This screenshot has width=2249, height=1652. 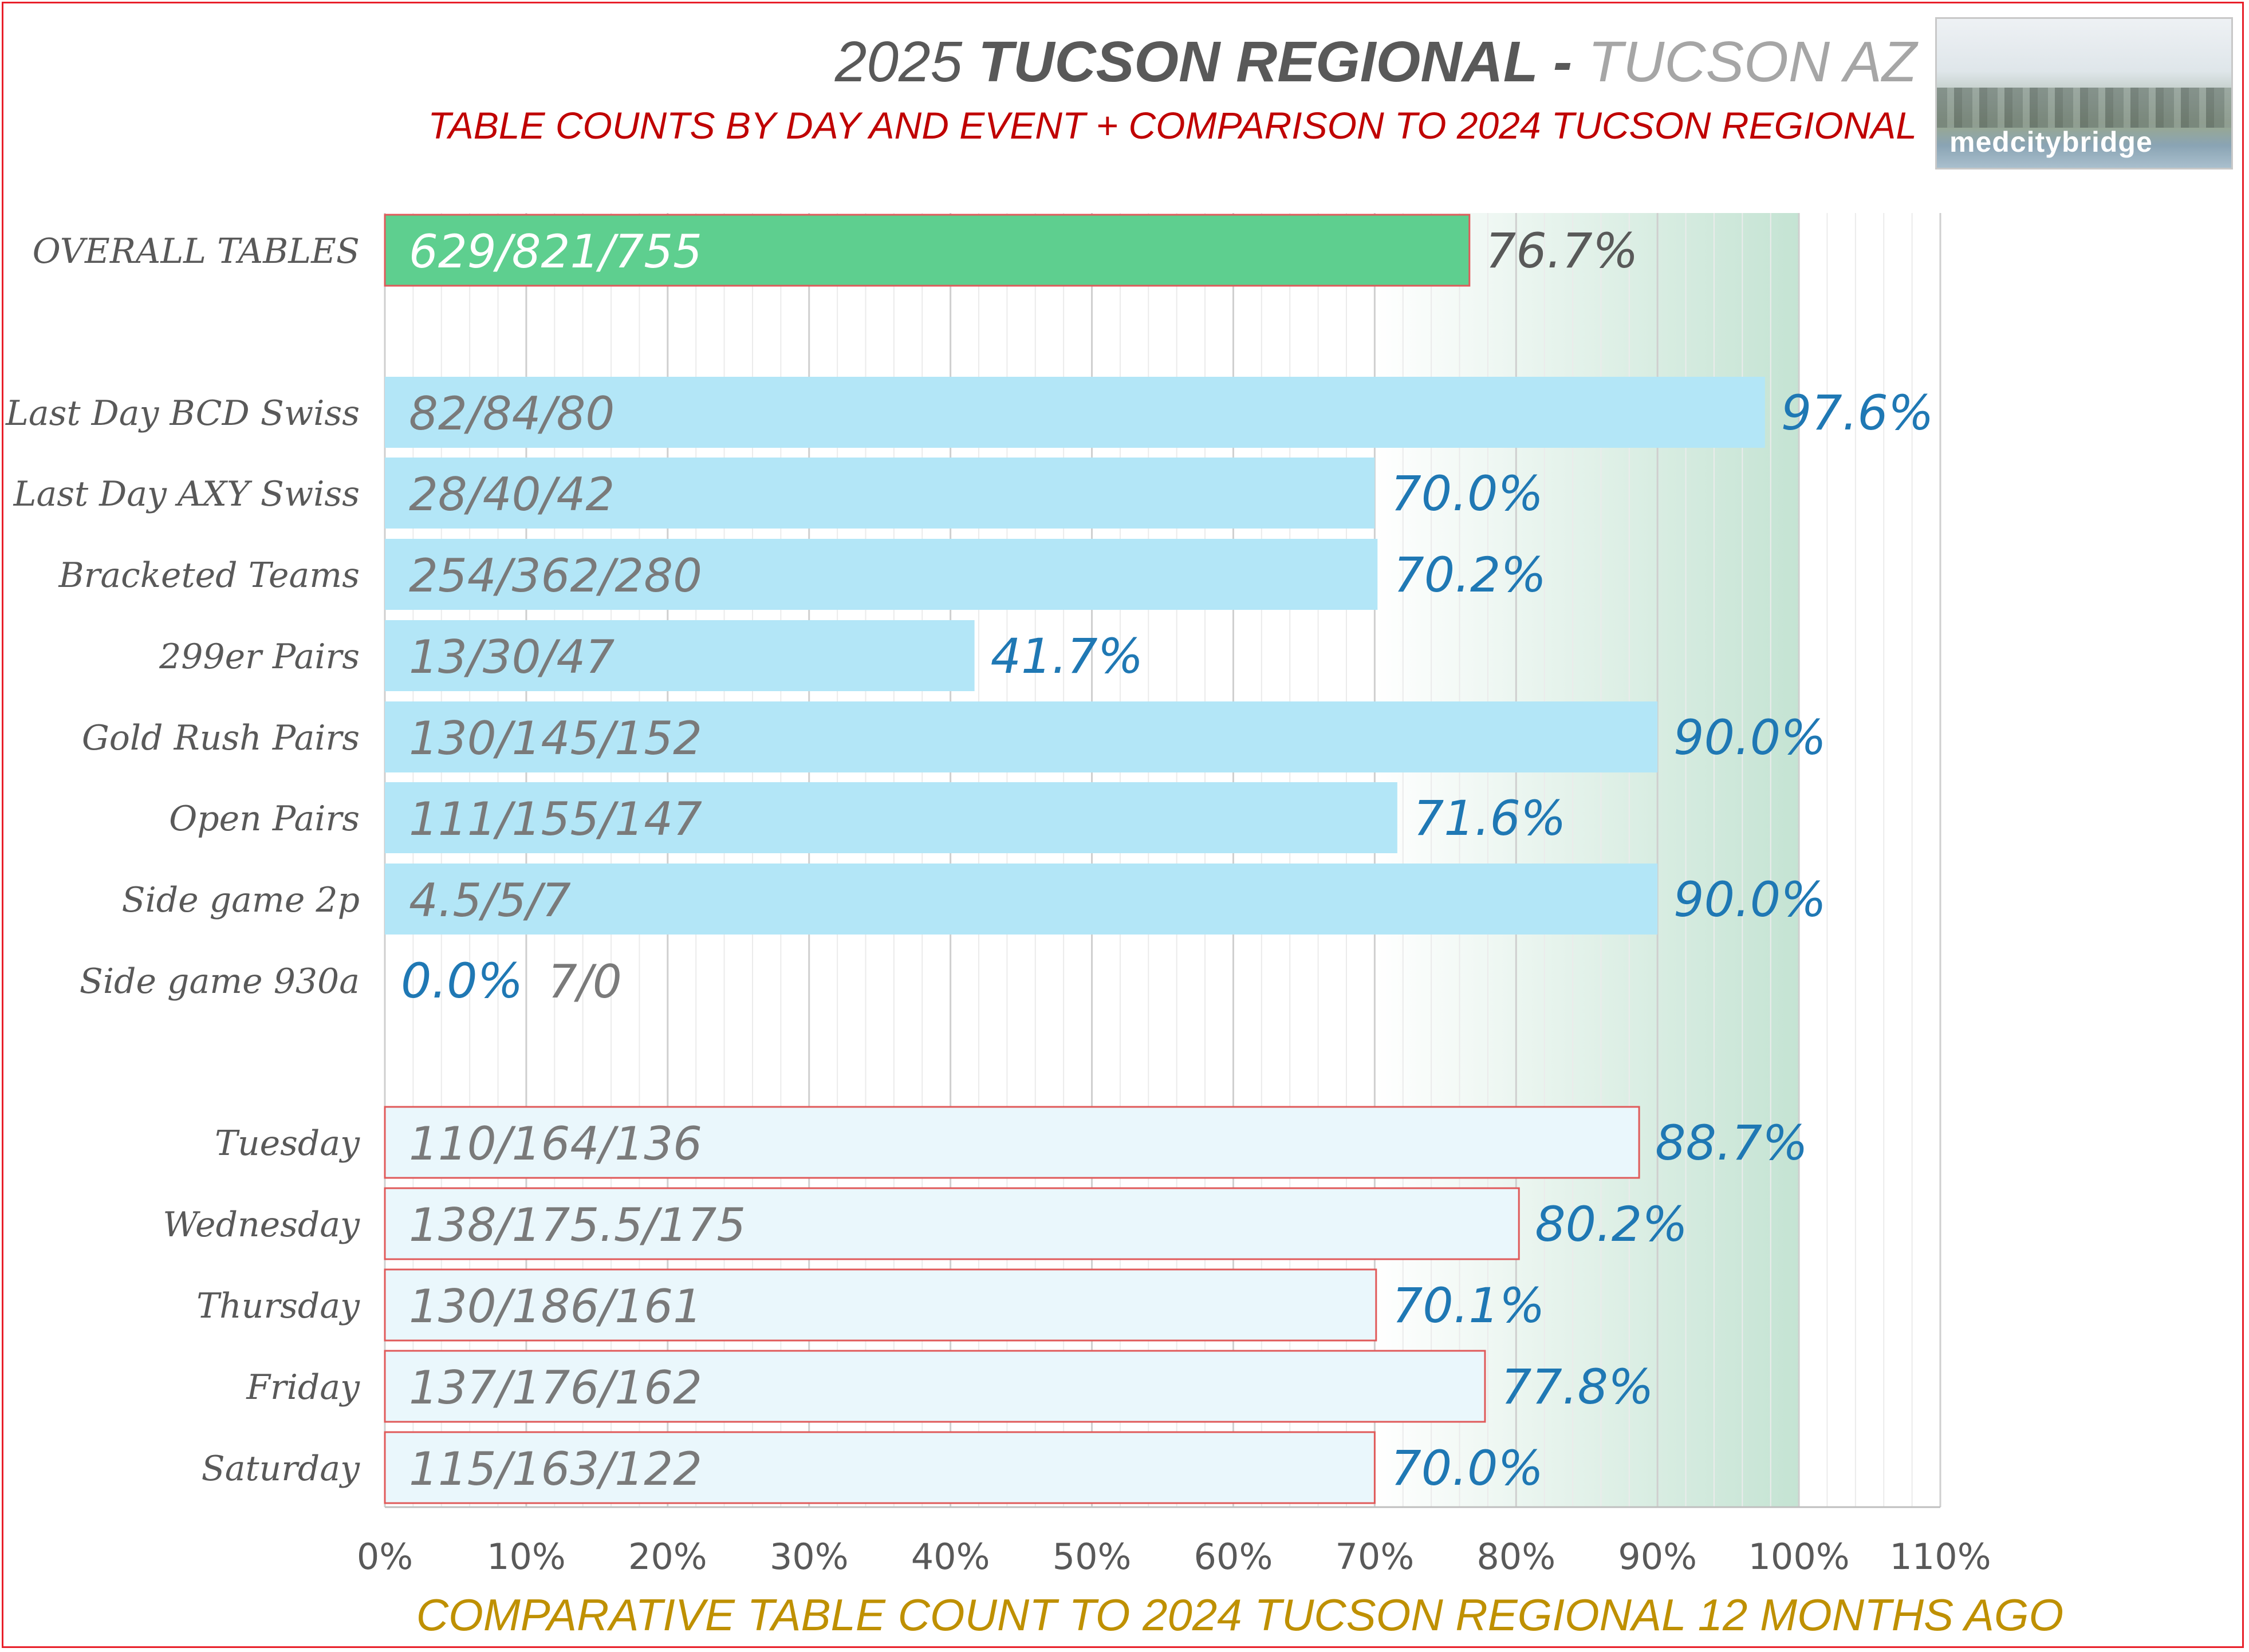 I want to click on category-label: Thursday, so click(x=278, y=1306).